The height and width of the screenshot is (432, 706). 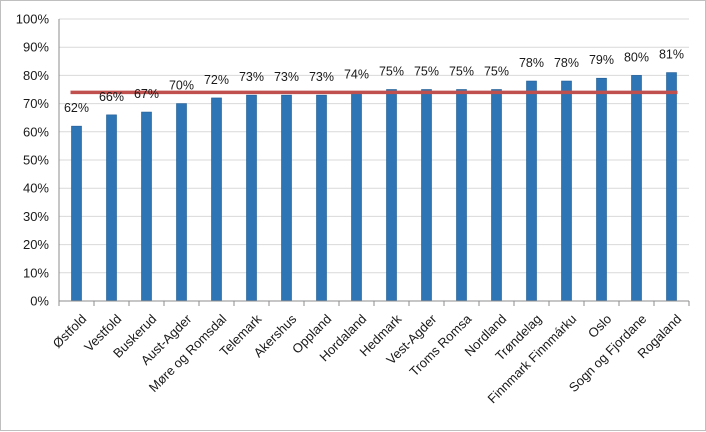 What do you see at coordinates (111, 97) in the screenshot?
I see `data-label: 66%` at bounding box center [111, 97].